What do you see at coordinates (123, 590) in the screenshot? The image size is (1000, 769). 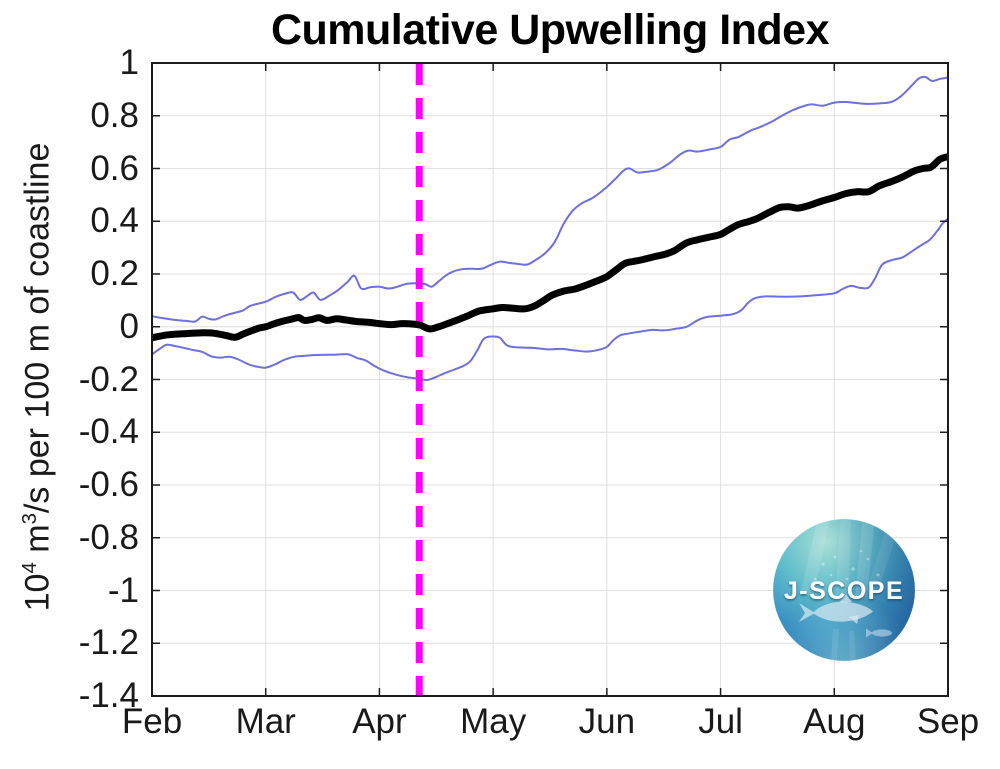 I see `y-tick-label--1: -1` at bounding box center [123, 590].